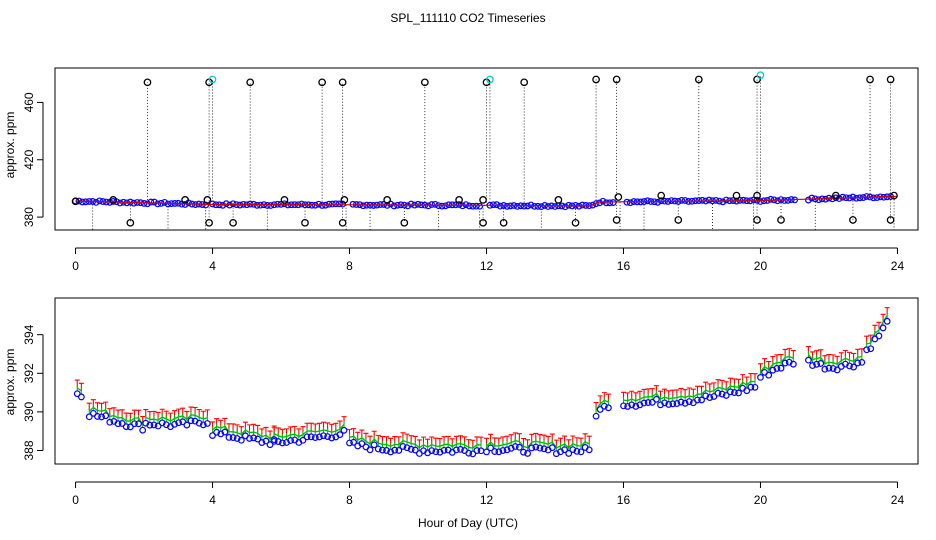 This screenshot has width=936, height=540. Describe the element at coordinates (212, 500) in the screenshot. I see `bottom-x-tick-label: 4` at that location.